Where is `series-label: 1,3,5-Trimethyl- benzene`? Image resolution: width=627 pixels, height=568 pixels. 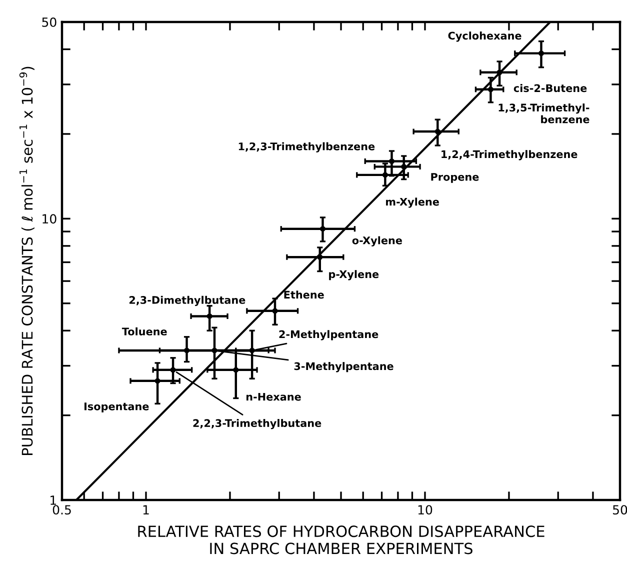 series-label: 1,3,5-Trimethyl- benzene is located at coordinates (544, 113).